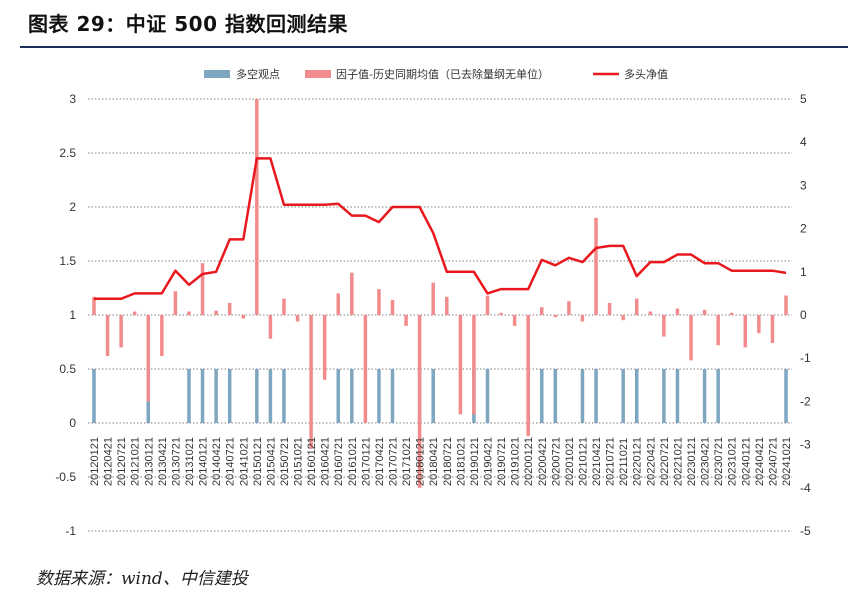 The width and height of the screenshot is (868, 598). I want to click on x-tick-label: 20170721, so click(394, 461).